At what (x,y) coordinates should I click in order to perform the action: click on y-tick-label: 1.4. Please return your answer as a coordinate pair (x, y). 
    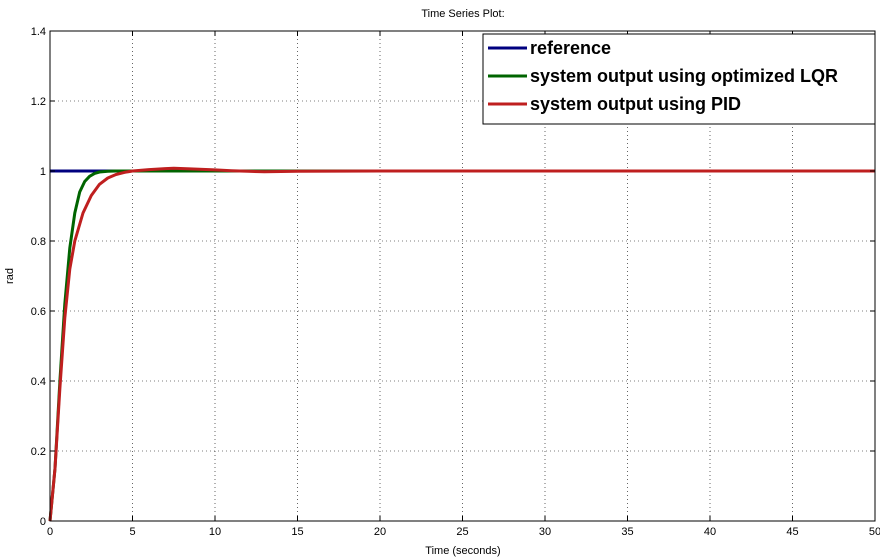
    Looking at the image, I should click on (38, 32).